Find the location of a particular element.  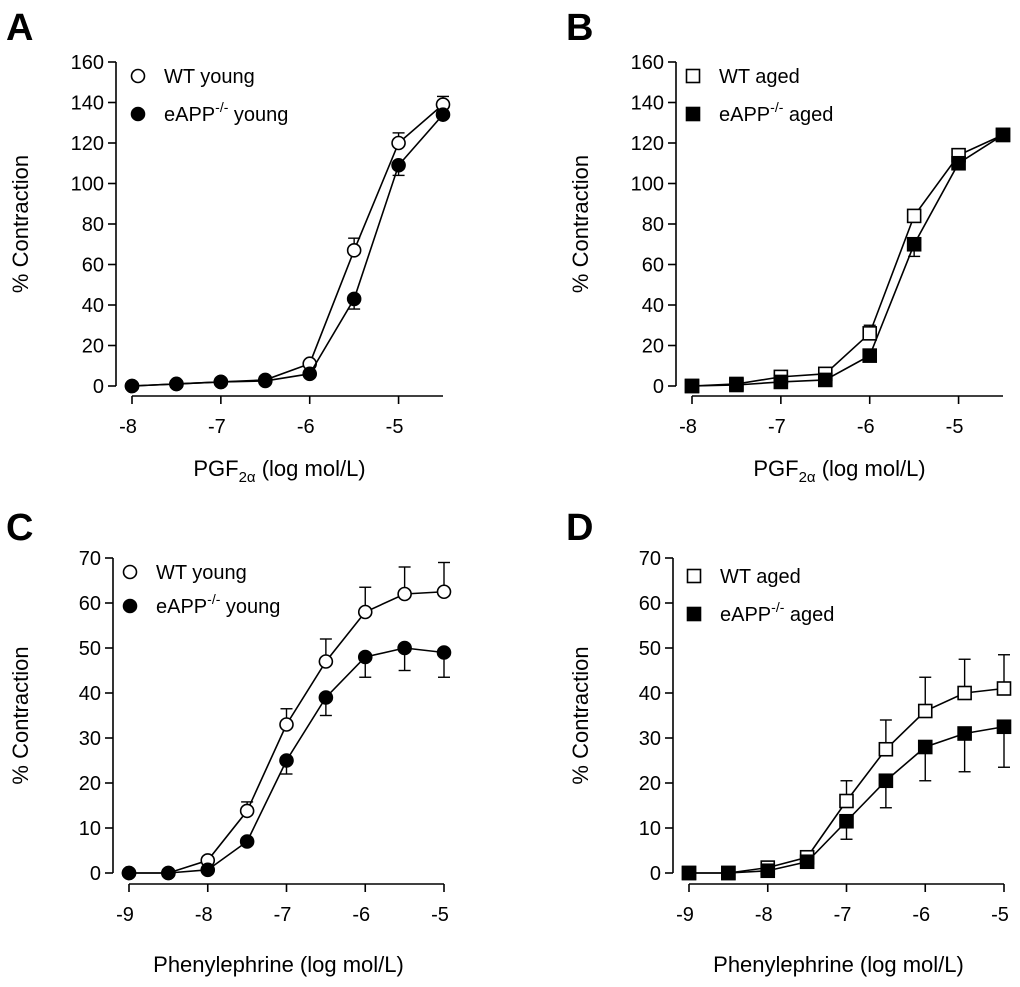

y-tick-label: 60 is located at coordinates (90, 604).